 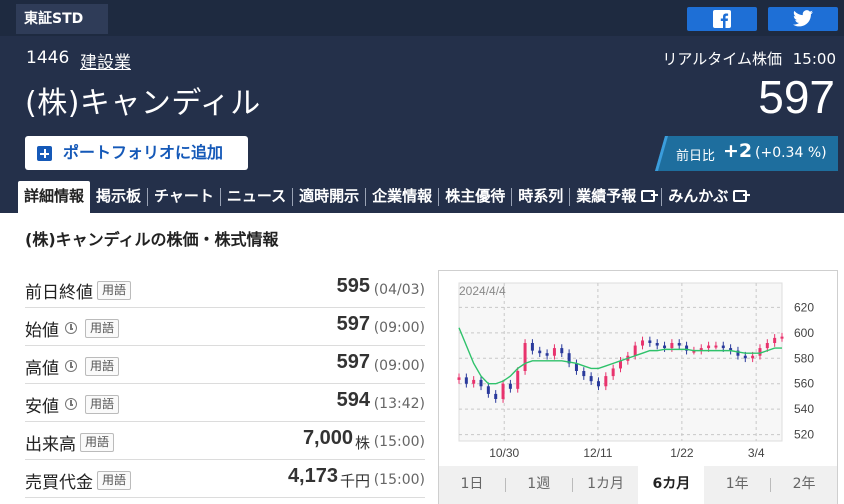 I want to click on sector-link: 建設業, so click(x=105, y=63).